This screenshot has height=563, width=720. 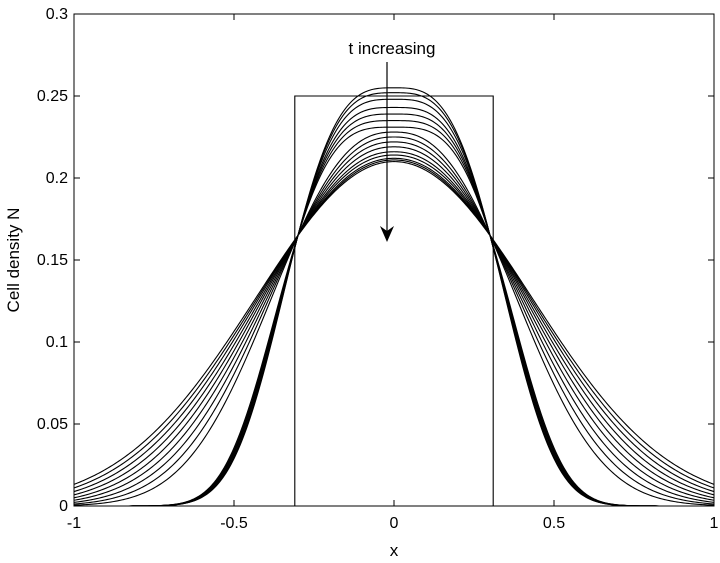 I want to click on y-tick-label: 0.1, so click(x=57, y=342).